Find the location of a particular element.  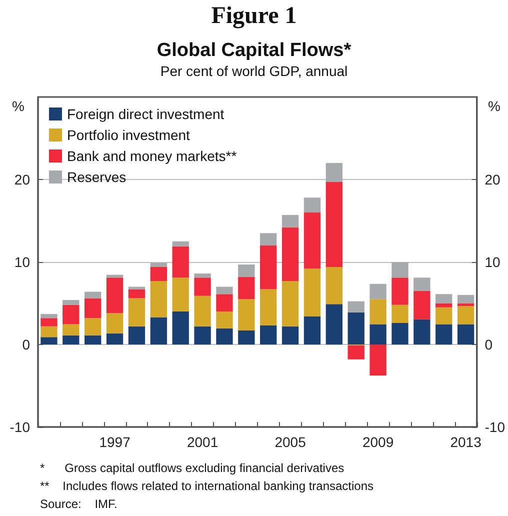

y-axis-title: % is located at coordinates (18, 106).